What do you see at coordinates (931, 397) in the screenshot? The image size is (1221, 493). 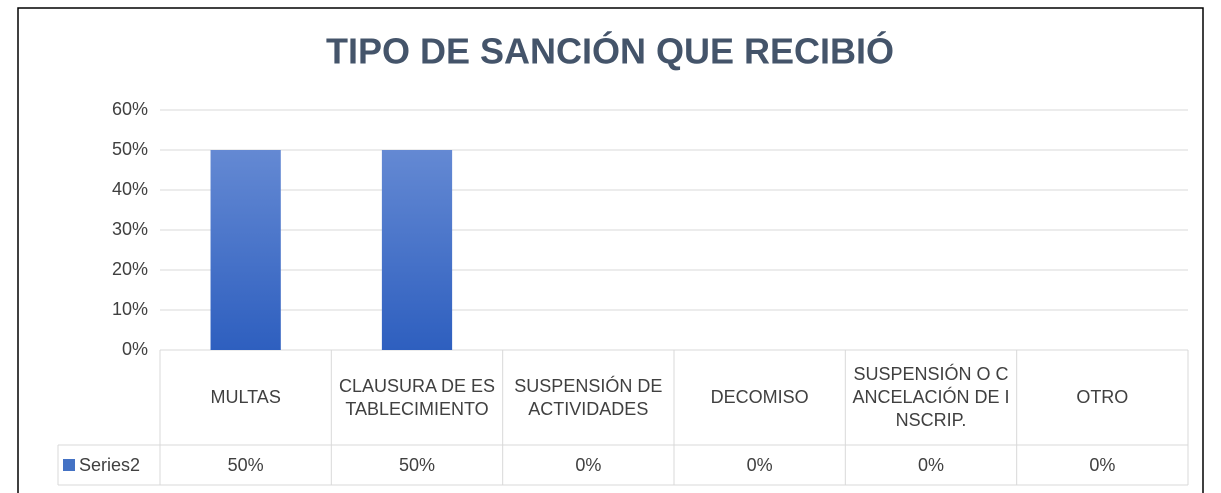 I see `x-category-label: SUSPENSIÓN O CANCELACIÓN DE INSCRIP.` at bounding box center [931, 397].